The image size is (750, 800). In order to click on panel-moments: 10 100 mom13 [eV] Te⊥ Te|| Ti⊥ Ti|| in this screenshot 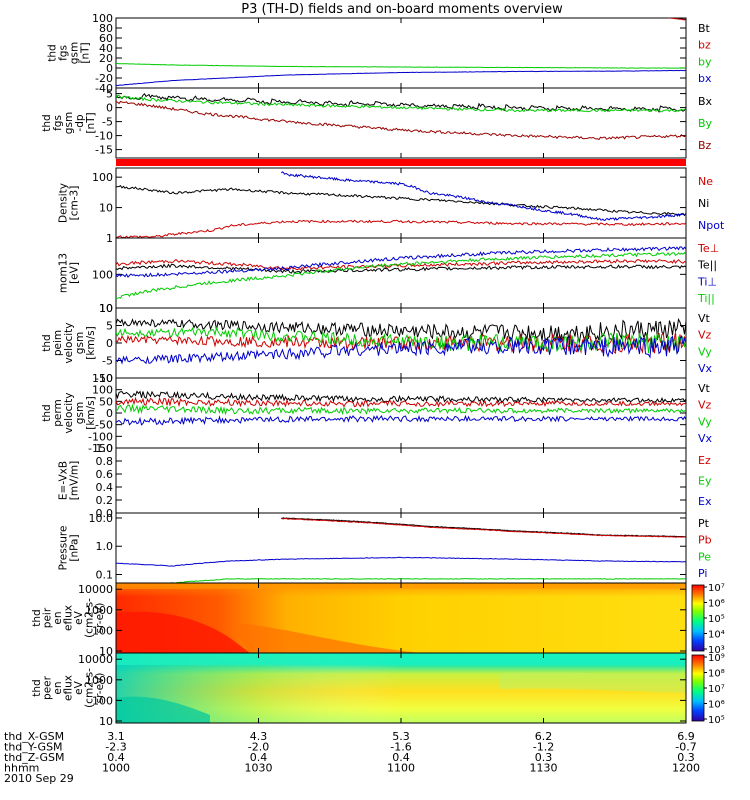, I will do `click(388, 276)`.